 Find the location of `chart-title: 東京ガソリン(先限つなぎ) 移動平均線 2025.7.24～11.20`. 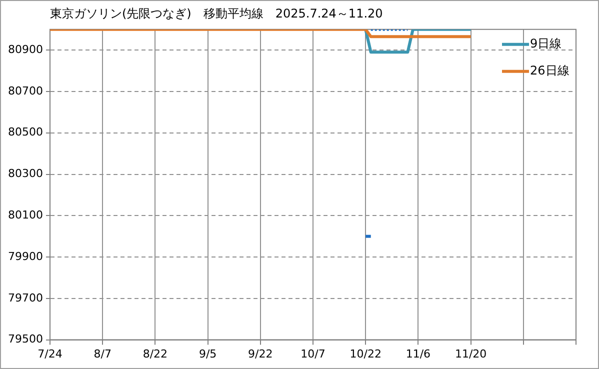

chart-title: 東京ガソリン(先限つなぎ) 移動平均線 2025.7.24～11.20 is located at coordinates (216, 13).